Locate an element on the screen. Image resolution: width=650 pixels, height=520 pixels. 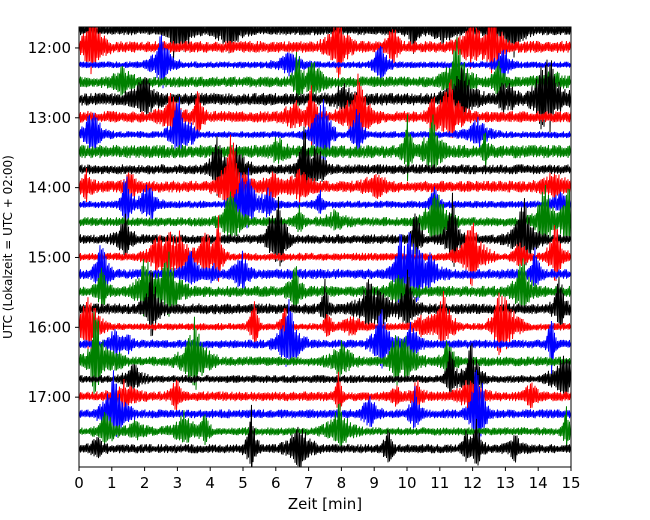
x-tick-label: 13 is located at coordinates (505, 483).